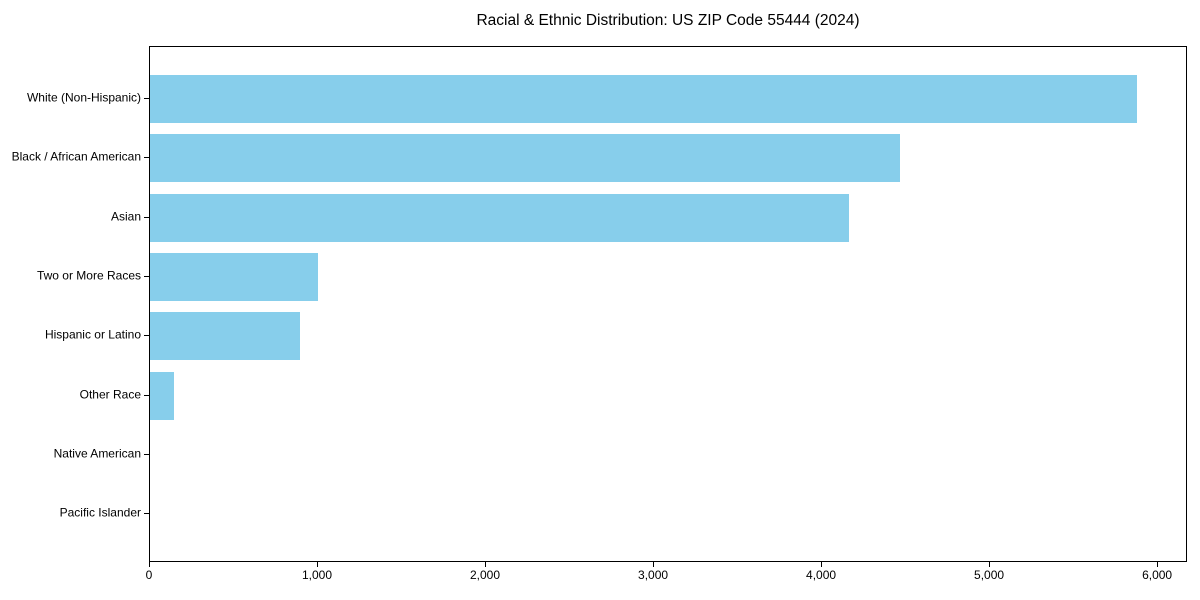 Image resolution: width=1200 pixels, height=600 pixels. Describe the element at coordinates (100, 512) in the screenshot. I see `y-axis-label: Pacific Islander` at that location.